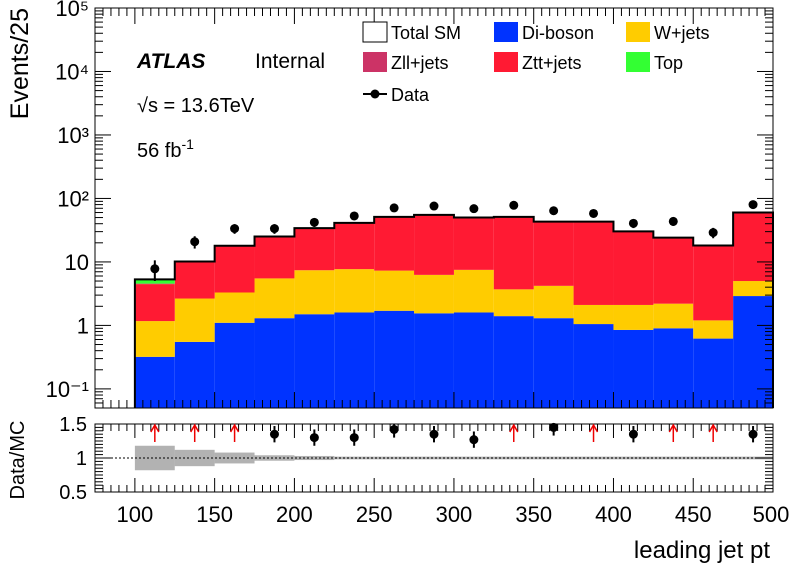 Image resolution: width=796 pixels, height=572 pixels. Describe the element at coordinates (506, 32) in the screenshot. I see `legend-swatch-di-boson` at that location.